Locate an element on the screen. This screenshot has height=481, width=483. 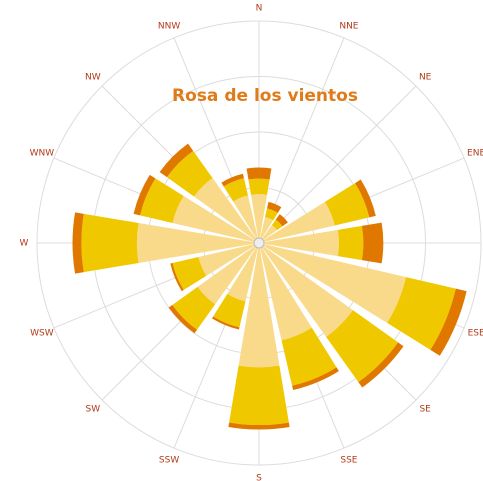
center-dot is located at coordinates (259, 243).